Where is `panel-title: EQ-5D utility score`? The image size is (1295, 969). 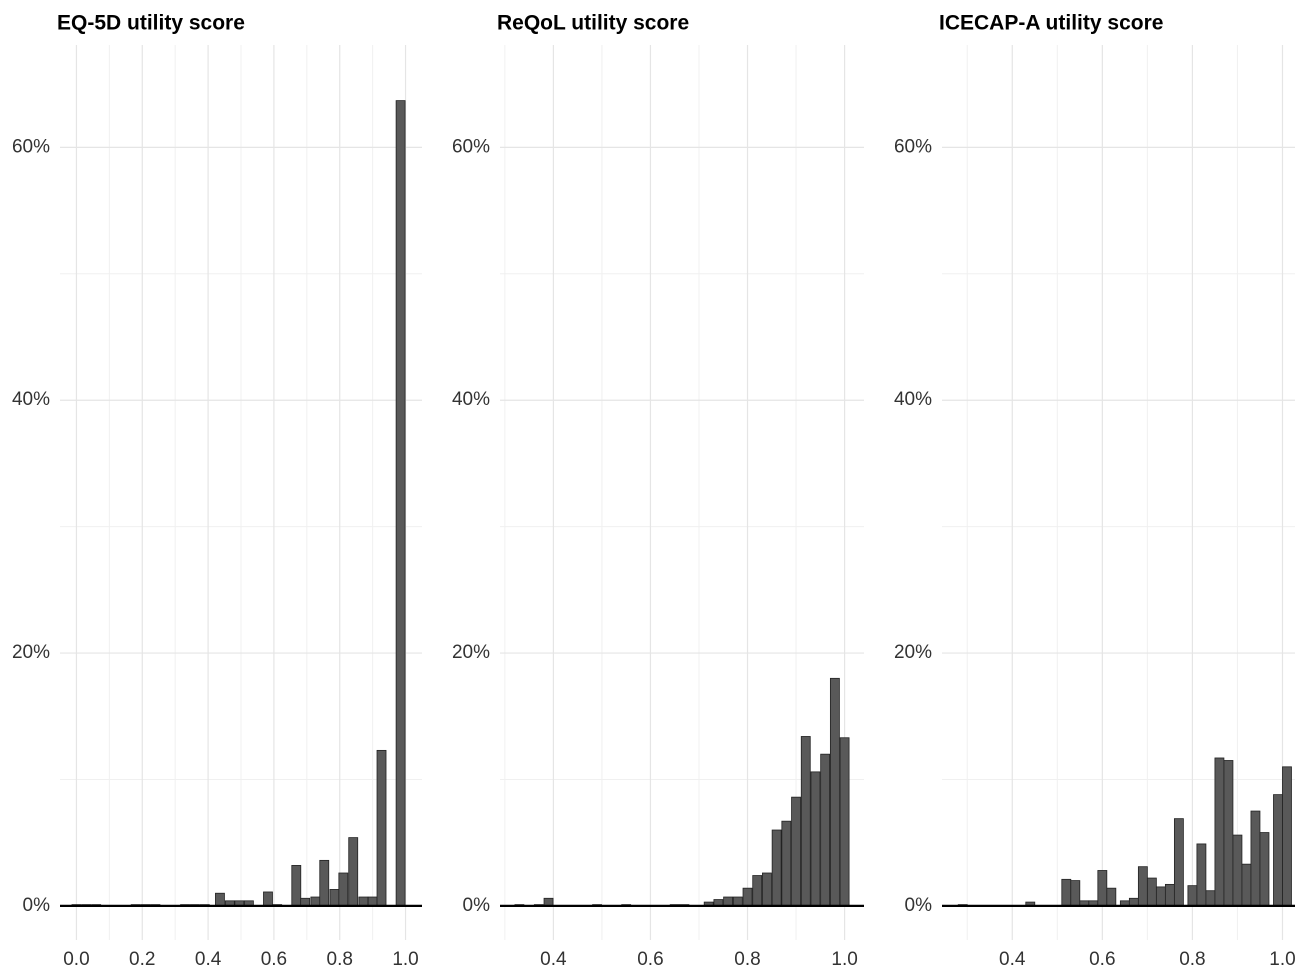 panel-title: EQ-5D utility score is located at coordinates (151, 23).